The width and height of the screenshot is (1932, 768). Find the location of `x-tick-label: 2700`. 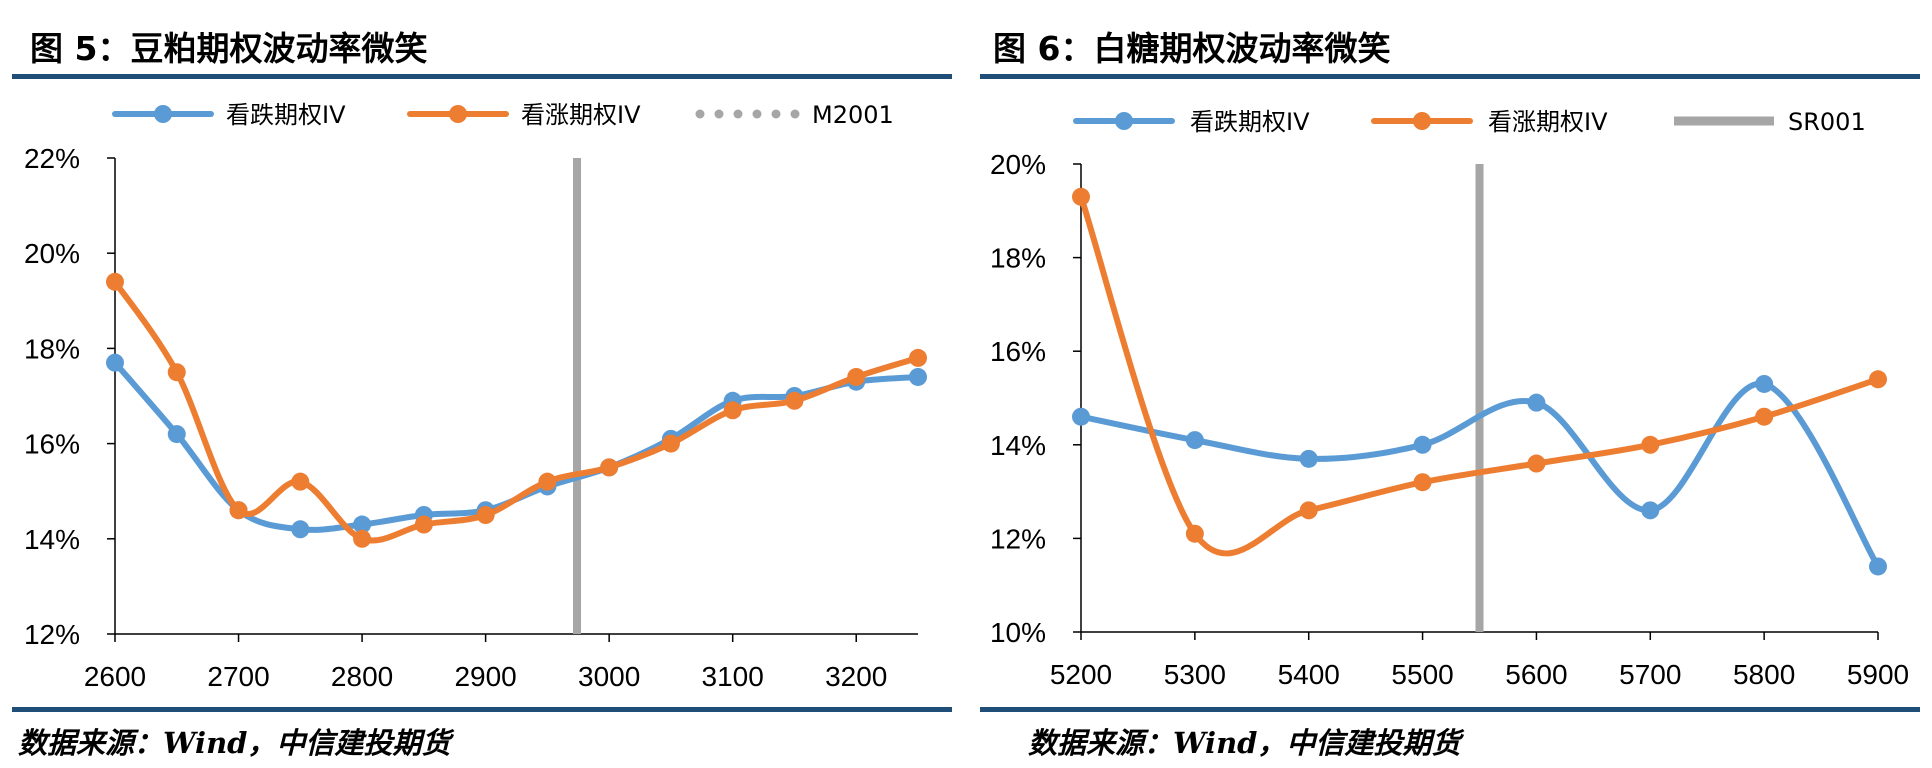

x-tick-label: 2700 is located at coordinates (238, 676).